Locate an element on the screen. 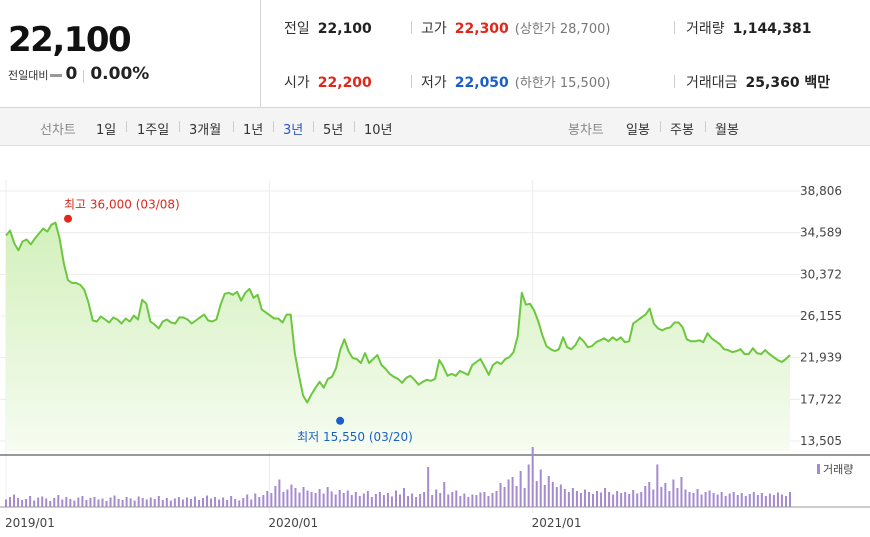 The width and height of the screenshot is (870, 537). y-tick-label: 21,939 is located at coordinates (821, 358).